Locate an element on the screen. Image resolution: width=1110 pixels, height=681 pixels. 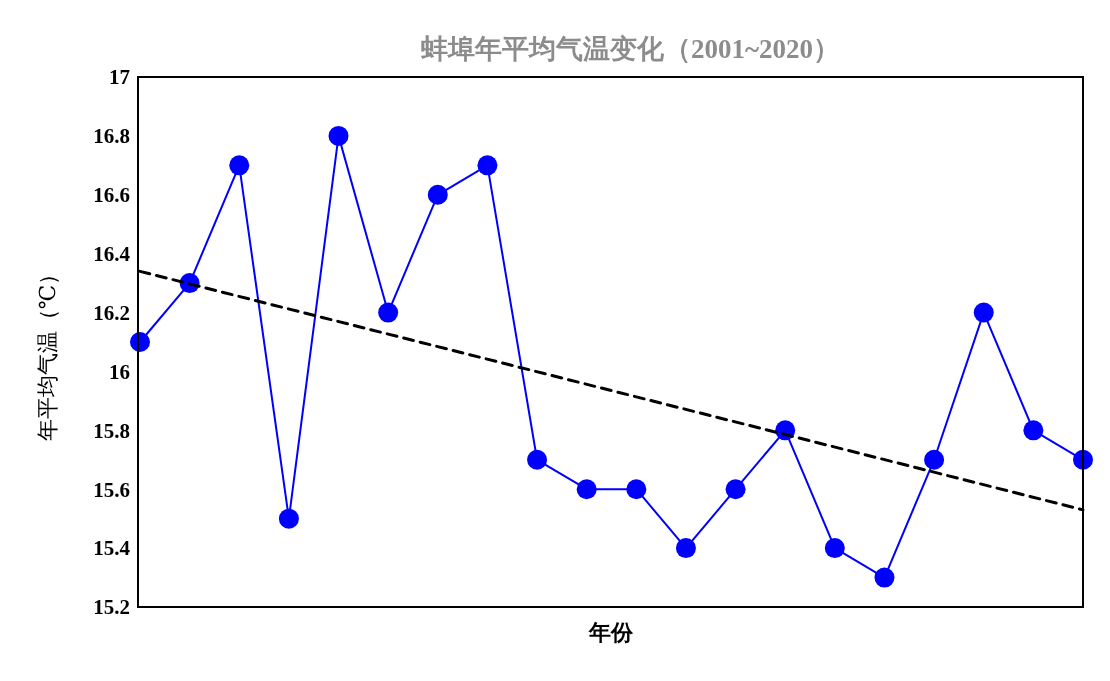
y-tick-label: 15.8 is located at coordinates (111, 430).